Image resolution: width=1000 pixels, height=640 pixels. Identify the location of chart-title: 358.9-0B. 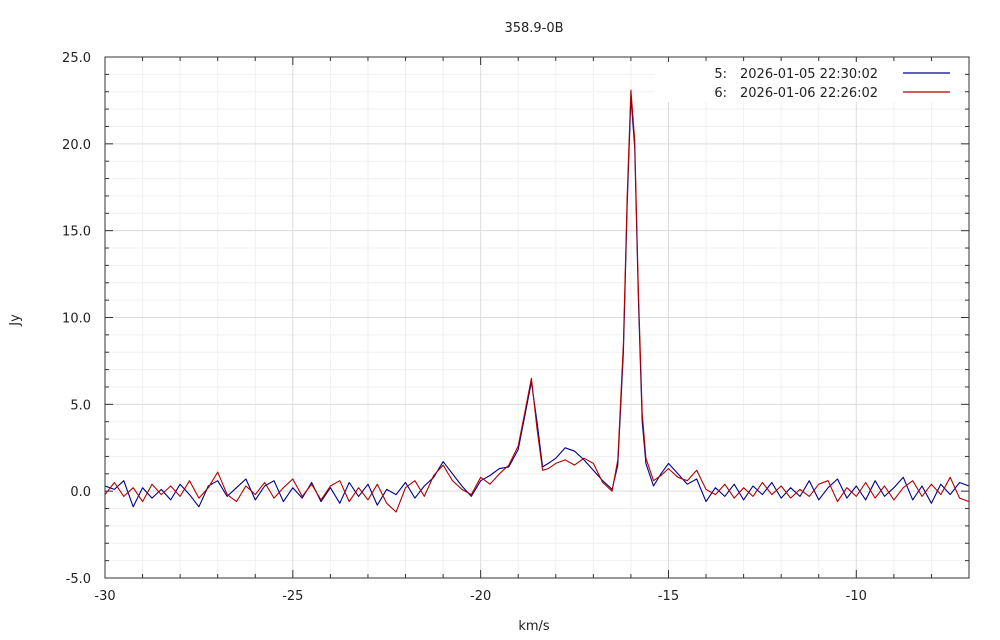
(533, 28).